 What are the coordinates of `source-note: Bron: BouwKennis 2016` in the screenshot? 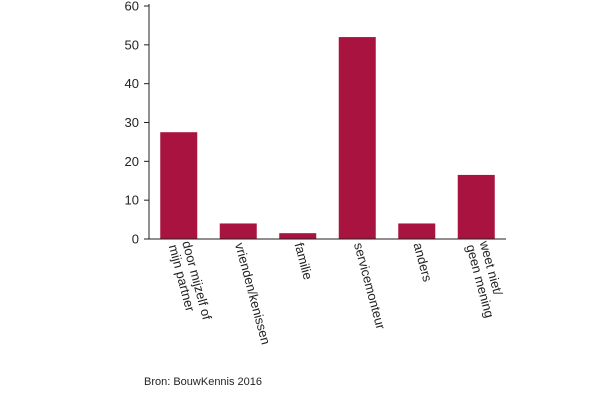 It's located at (203, 382).